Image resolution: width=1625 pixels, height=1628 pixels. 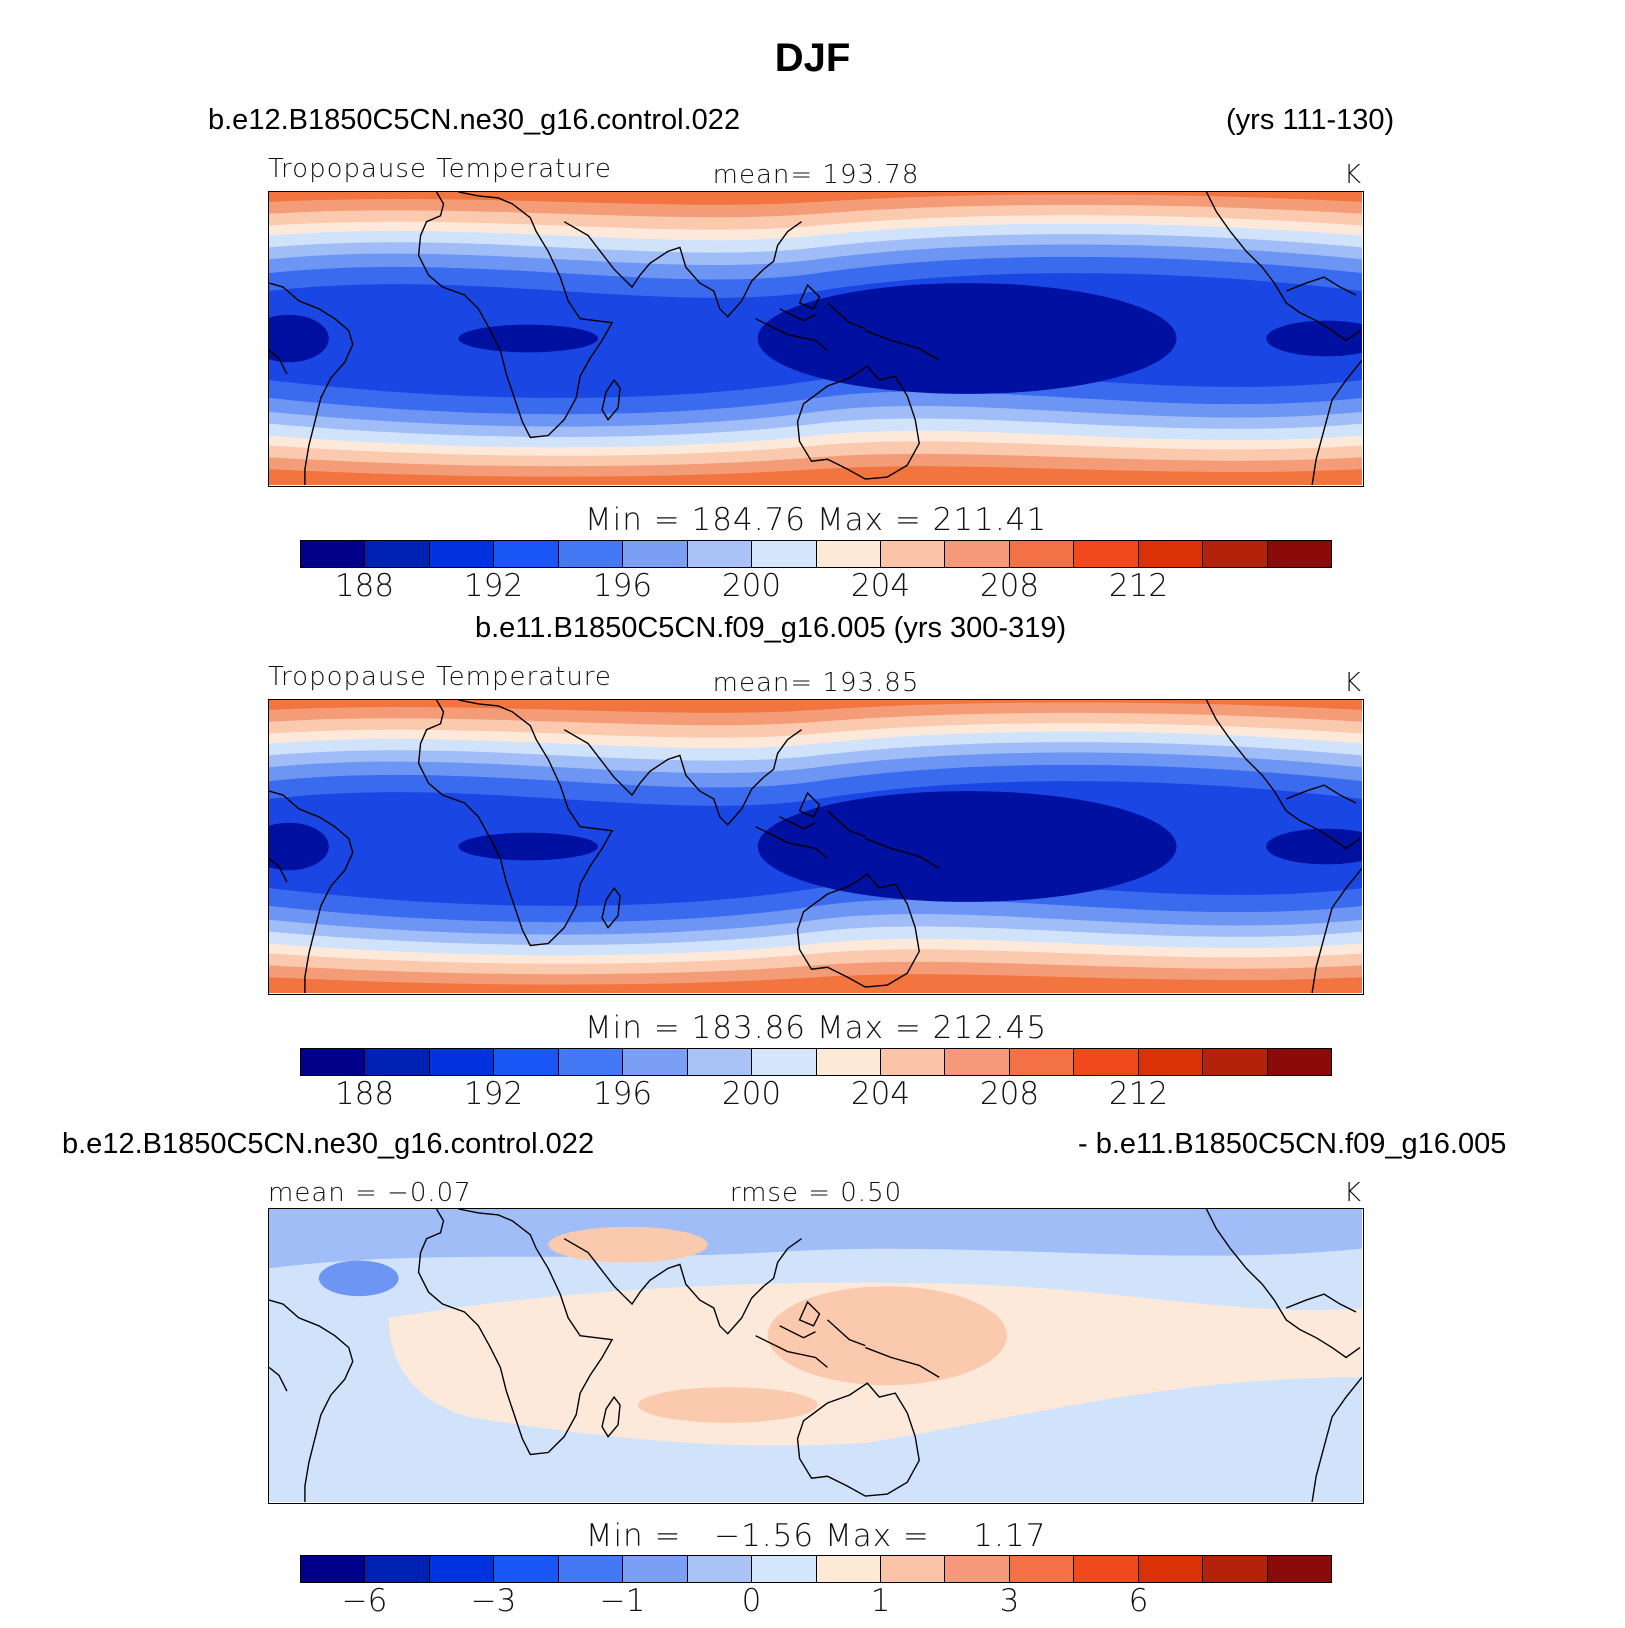 What do you see at coordinates (440, 169) in the screenshot?
I see `panel1-variable-label: Tropopause Temperature` at bounding box center [440, 169].